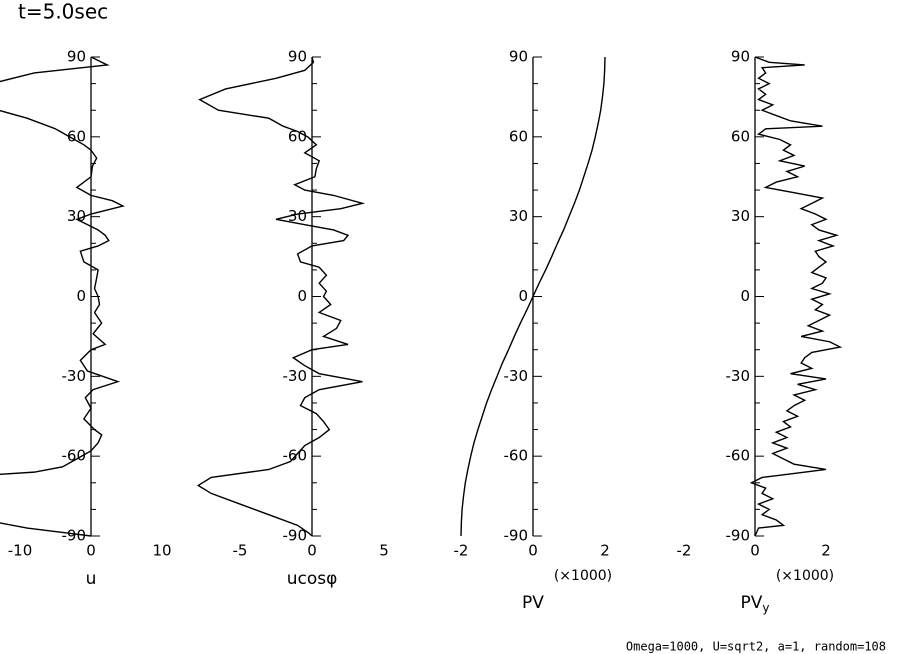  Describe the element at coordinates (63, 12) in the screenshot. I see `figure-title: t=5.0sec` at that location.